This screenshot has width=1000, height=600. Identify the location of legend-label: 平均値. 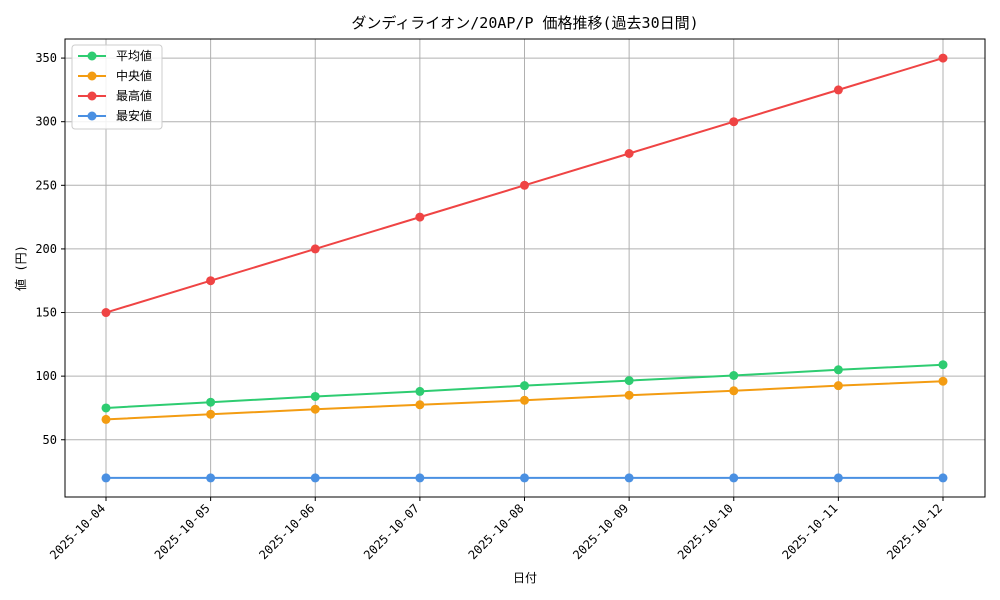
(134, 55).